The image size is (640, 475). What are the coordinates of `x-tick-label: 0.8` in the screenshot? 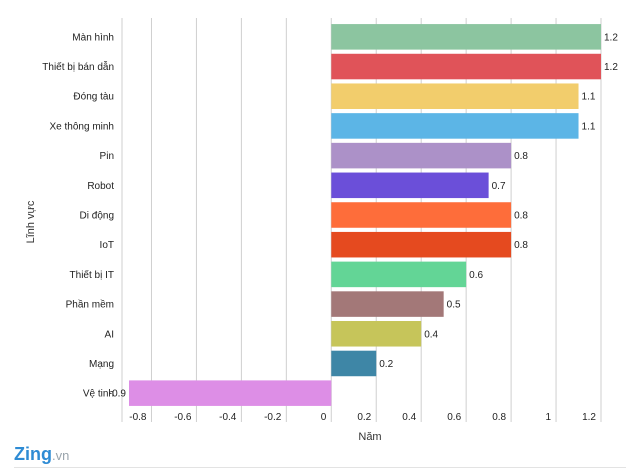 It's located at (499, 417).